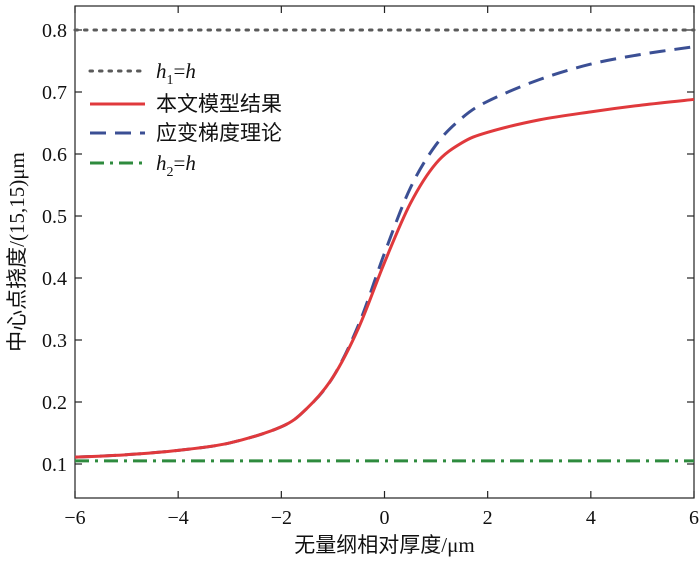  Describe the element at coordinates (17, 252) in the screenshot. I see `y-axis-title: 中心点挠度/(15,15)μm` at that location.